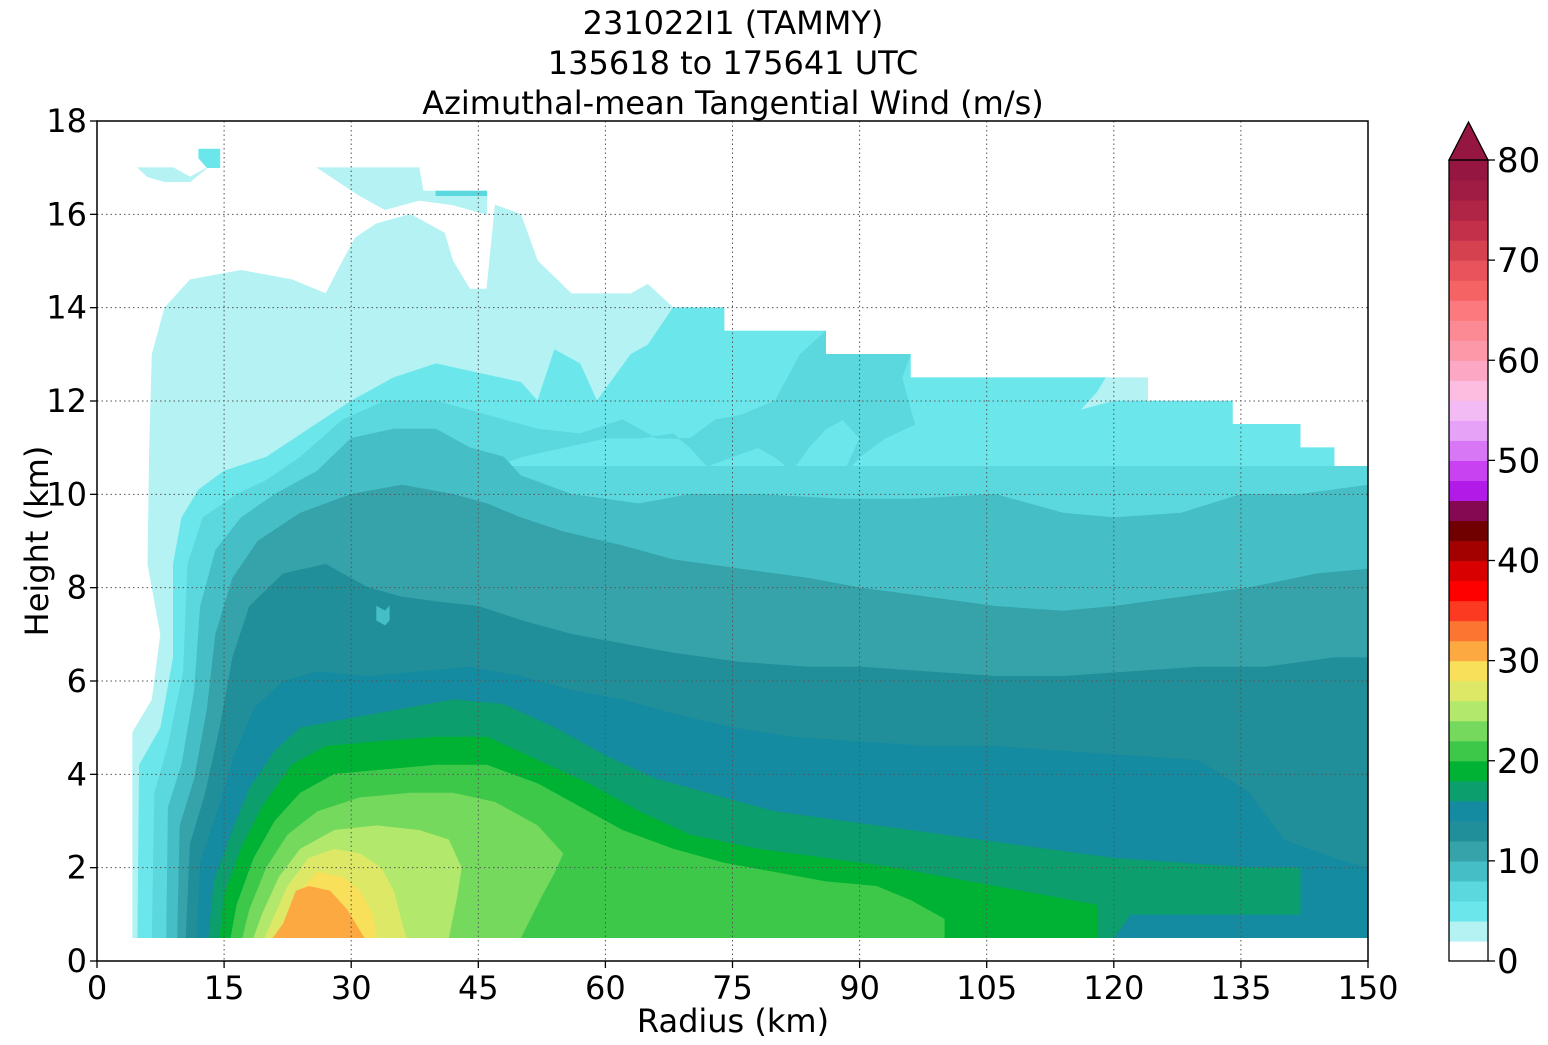  Describe the element at coordinates (1518, 562) in the screenshot. I see `colorbar-tick-label: 40` at that location.